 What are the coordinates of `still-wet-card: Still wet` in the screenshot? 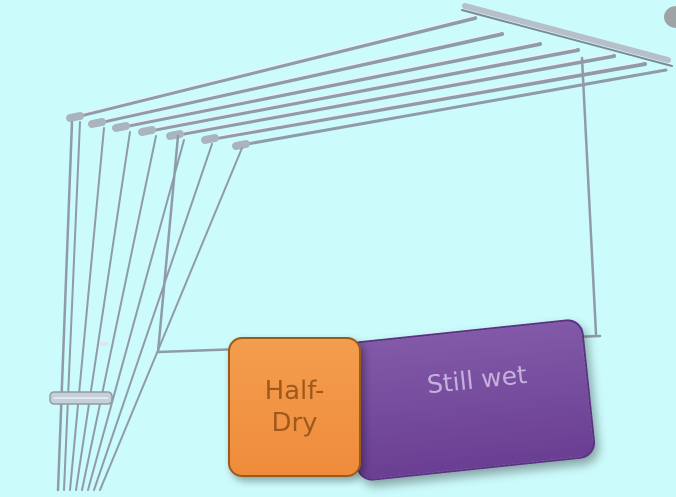 It's located at (470, 400).